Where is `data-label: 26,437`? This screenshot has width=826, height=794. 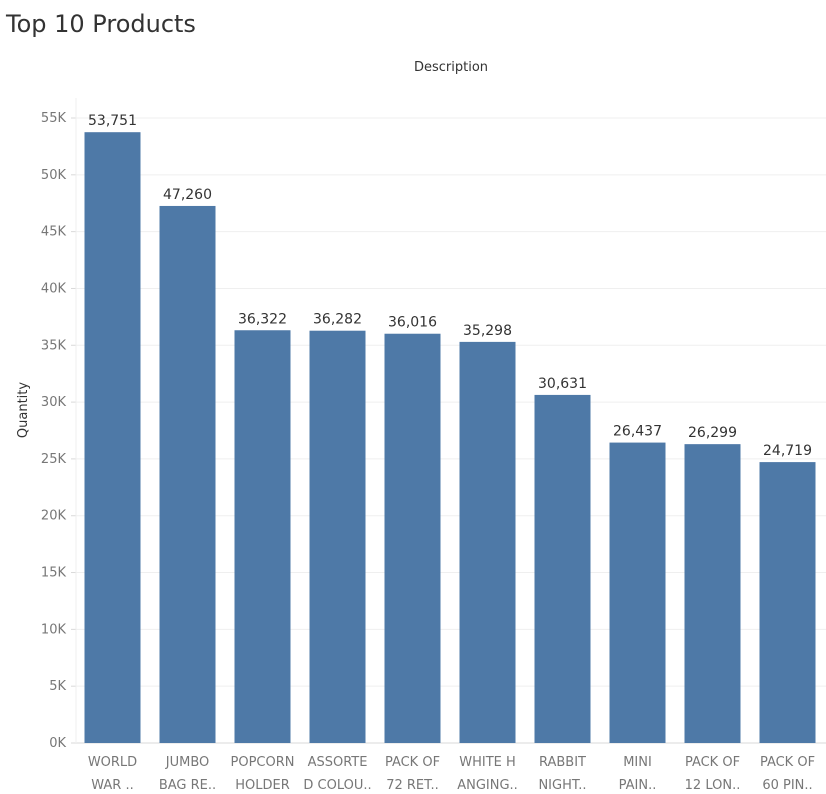 data-label: 26,437 is located at coordinates (637, 432).